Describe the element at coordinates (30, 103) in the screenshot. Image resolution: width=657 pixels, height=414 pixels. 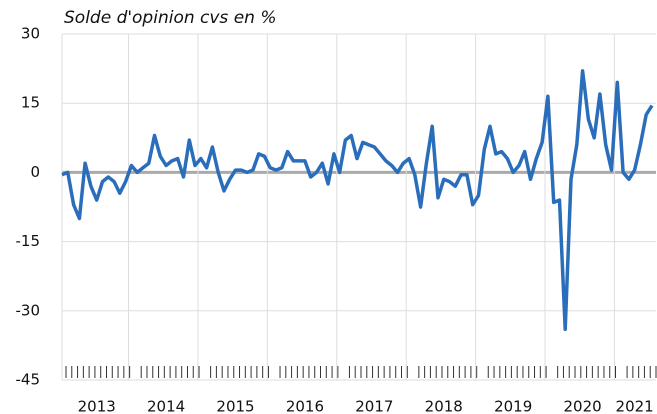
I see `y-tick-label: 15` at that location.